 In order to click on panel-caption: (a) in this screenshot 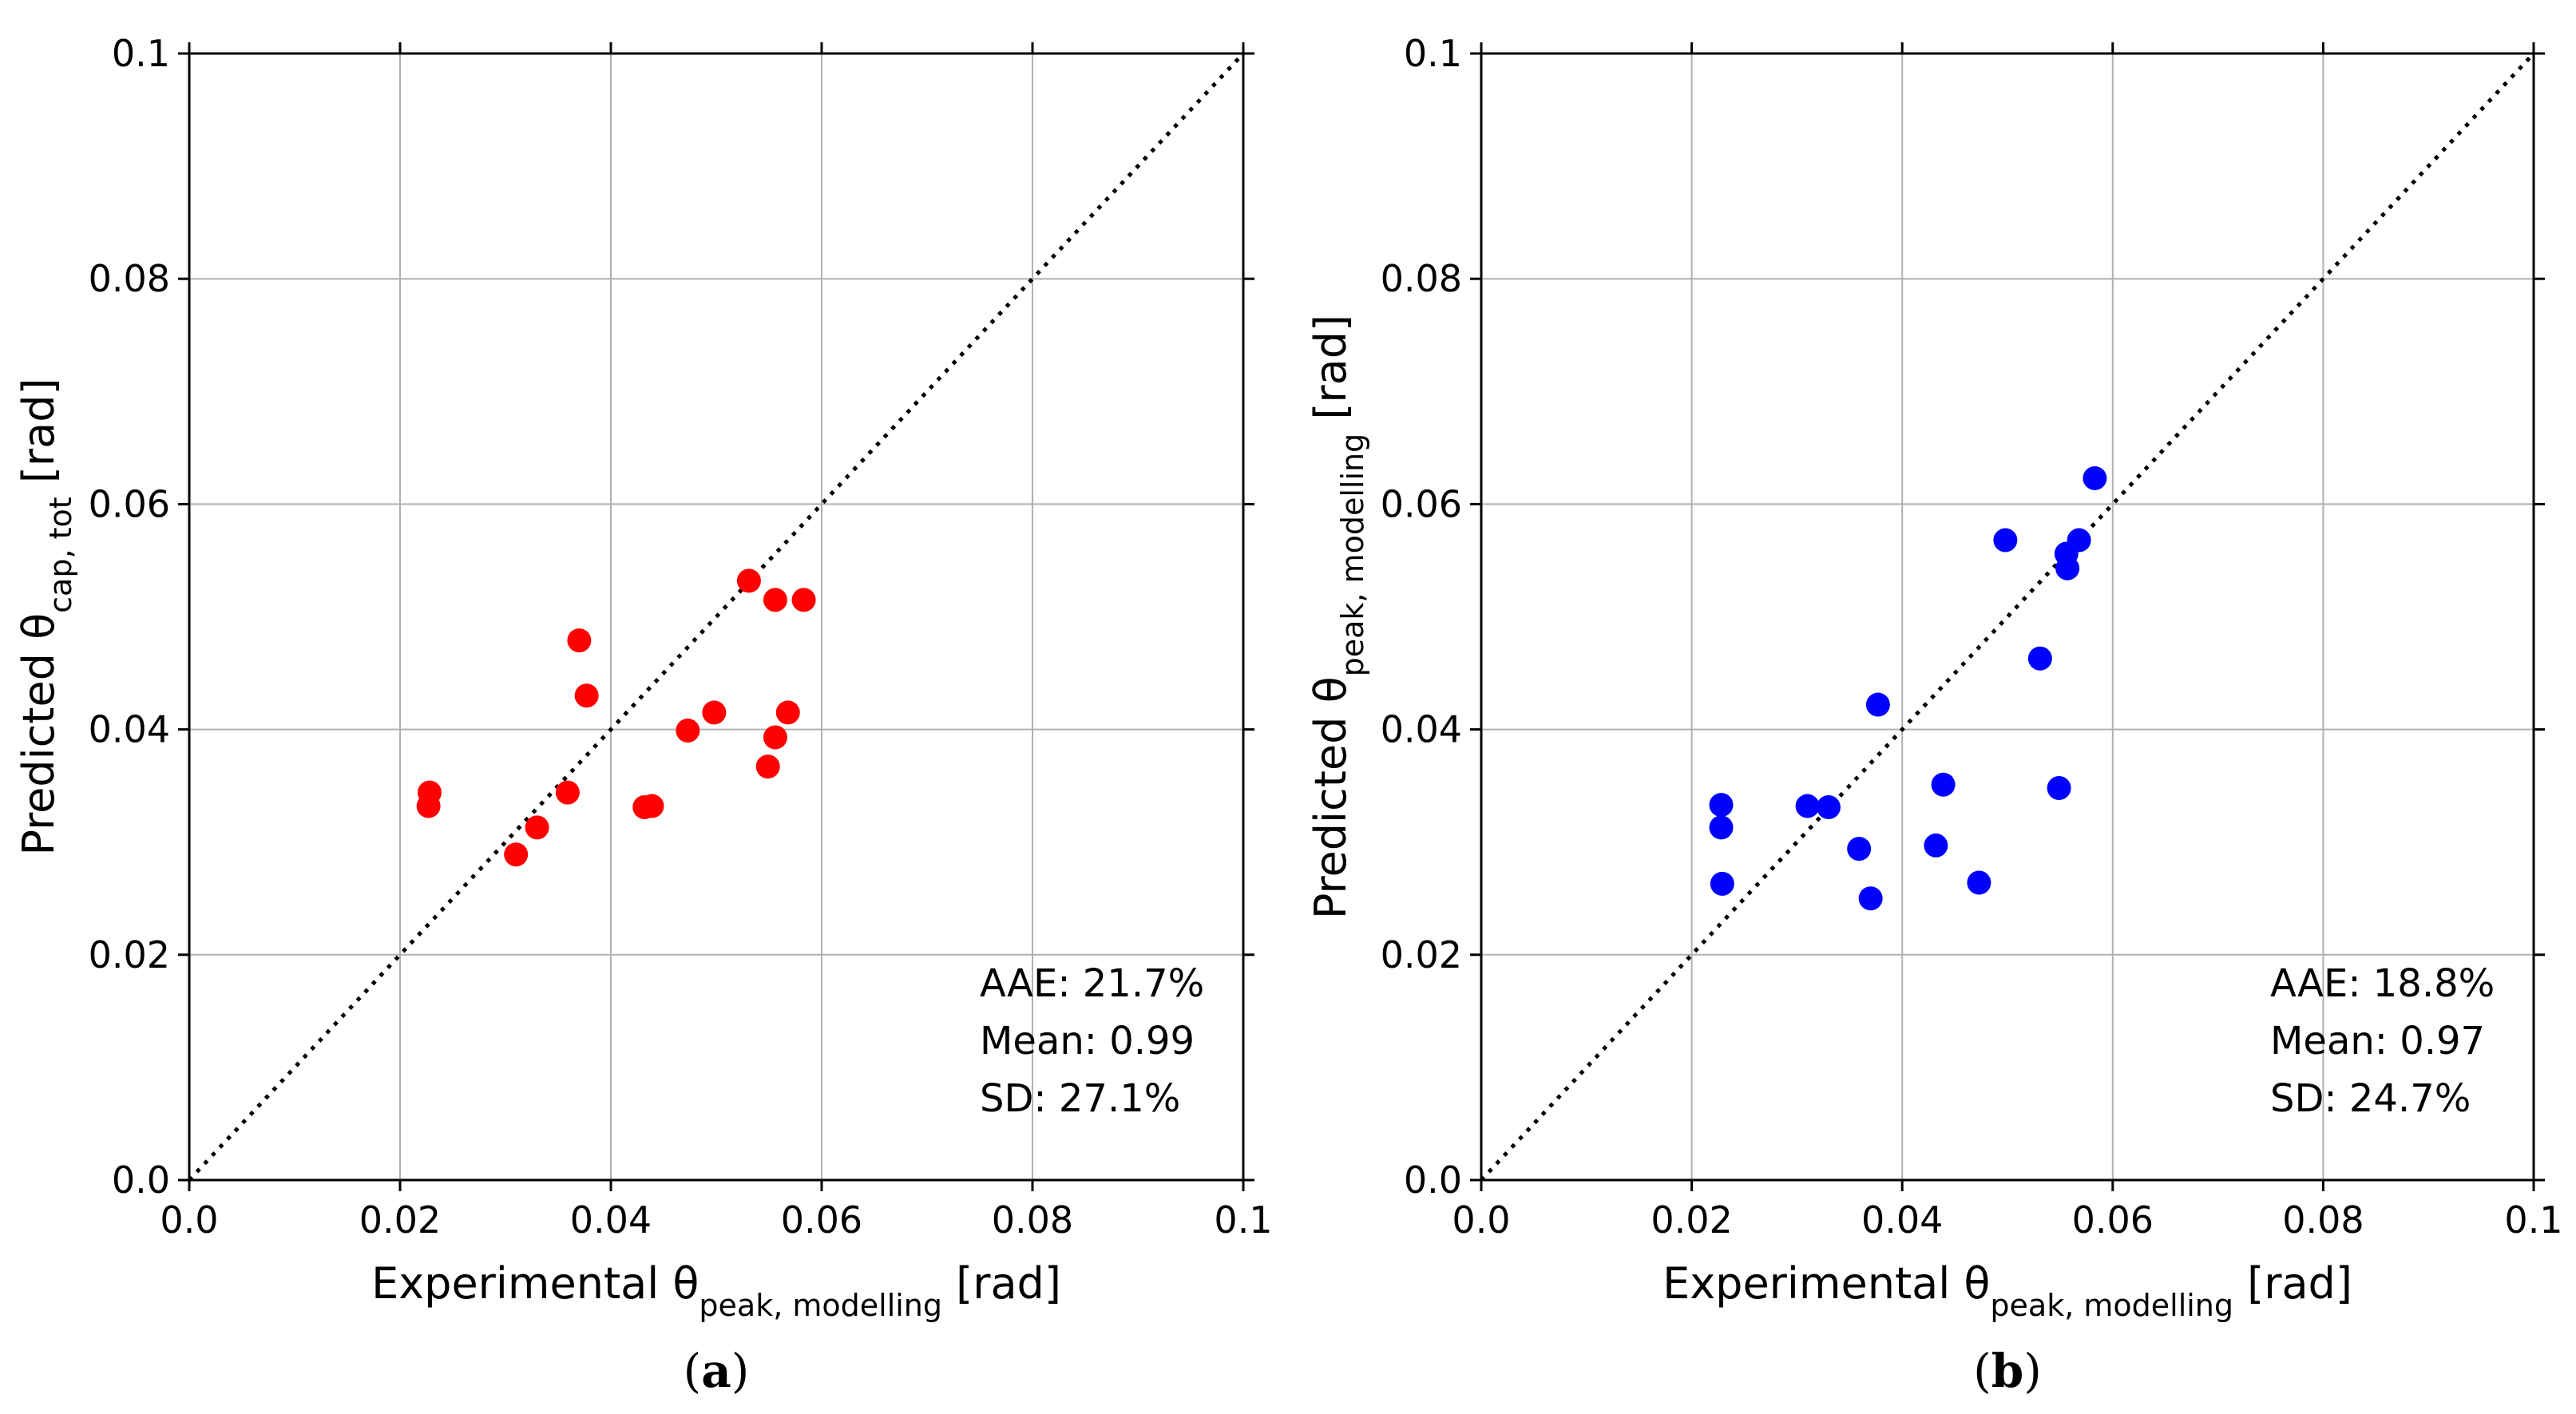, I will do `click(717, 1371)`.